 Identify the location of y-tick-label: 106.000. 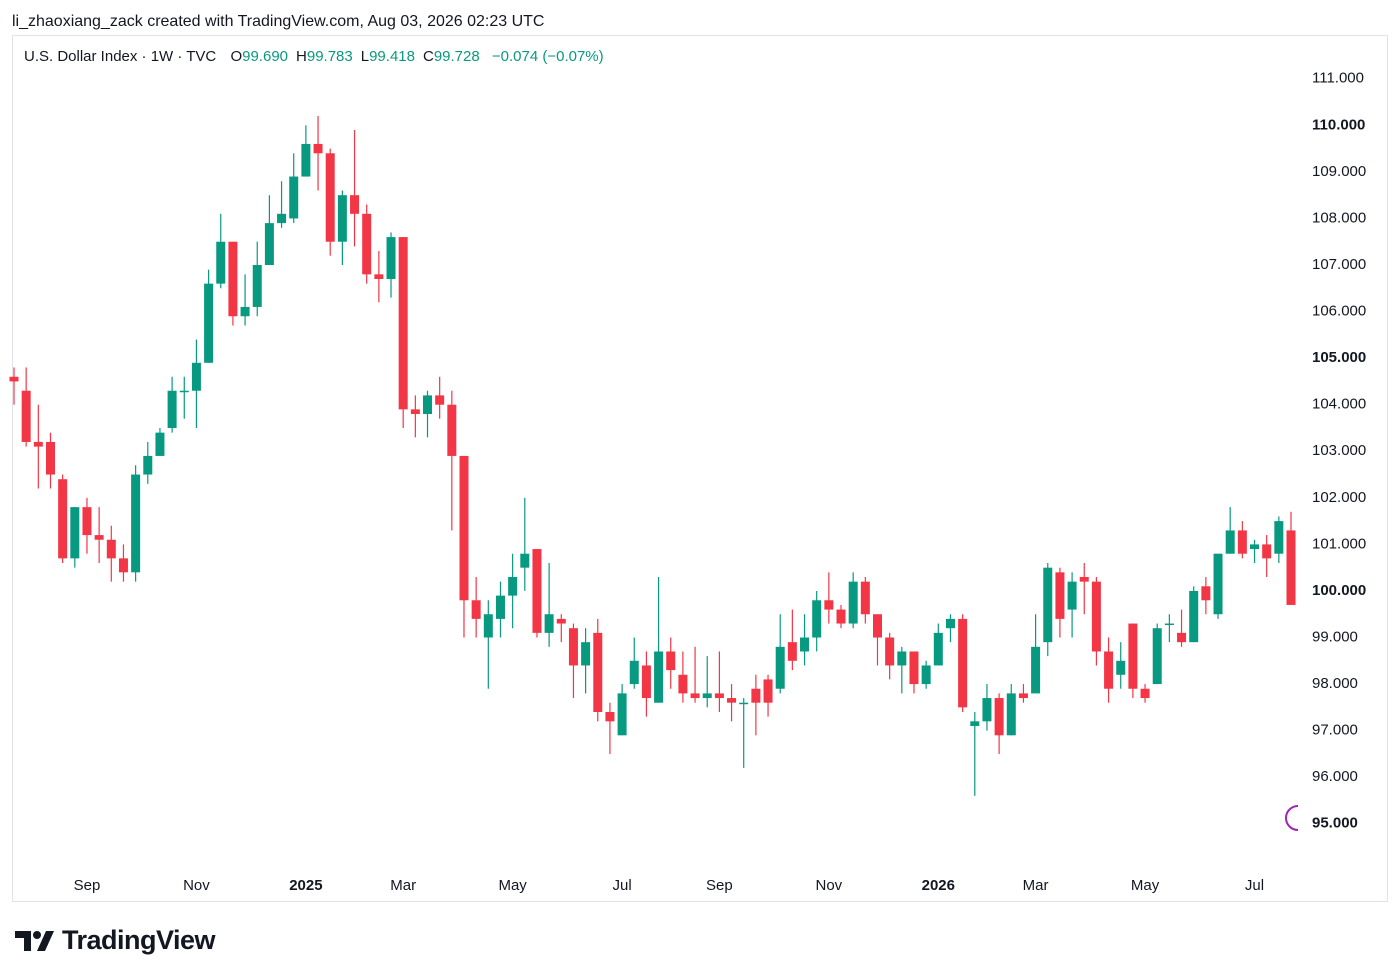
(1339, 311).